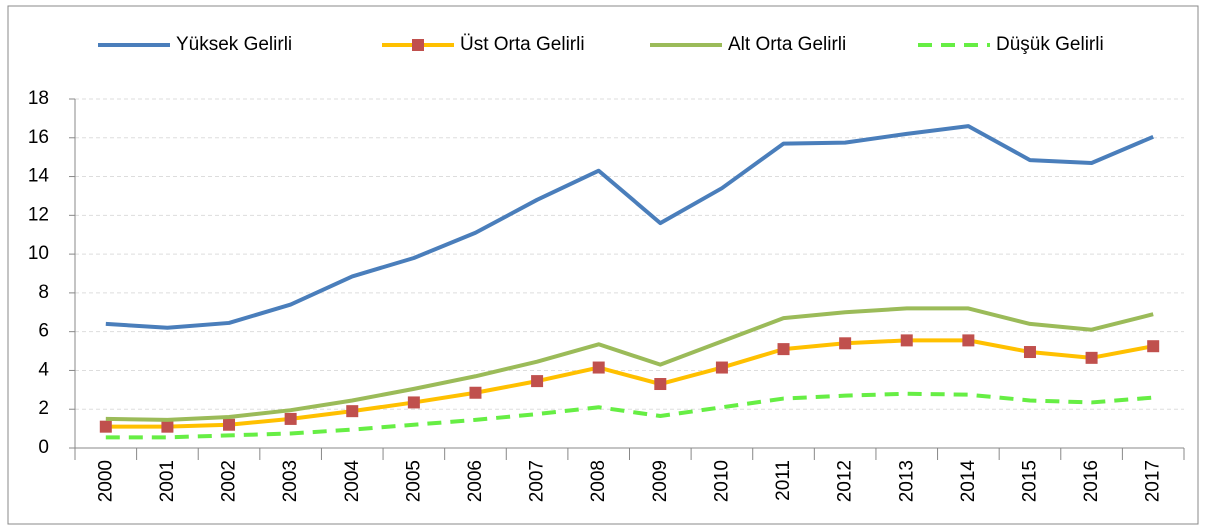 The height and width of the screenshot is (531, 1207). Describe the element at coordinates (43, 408) in the screenshot. I see `y-tick-label: 2` at that location.